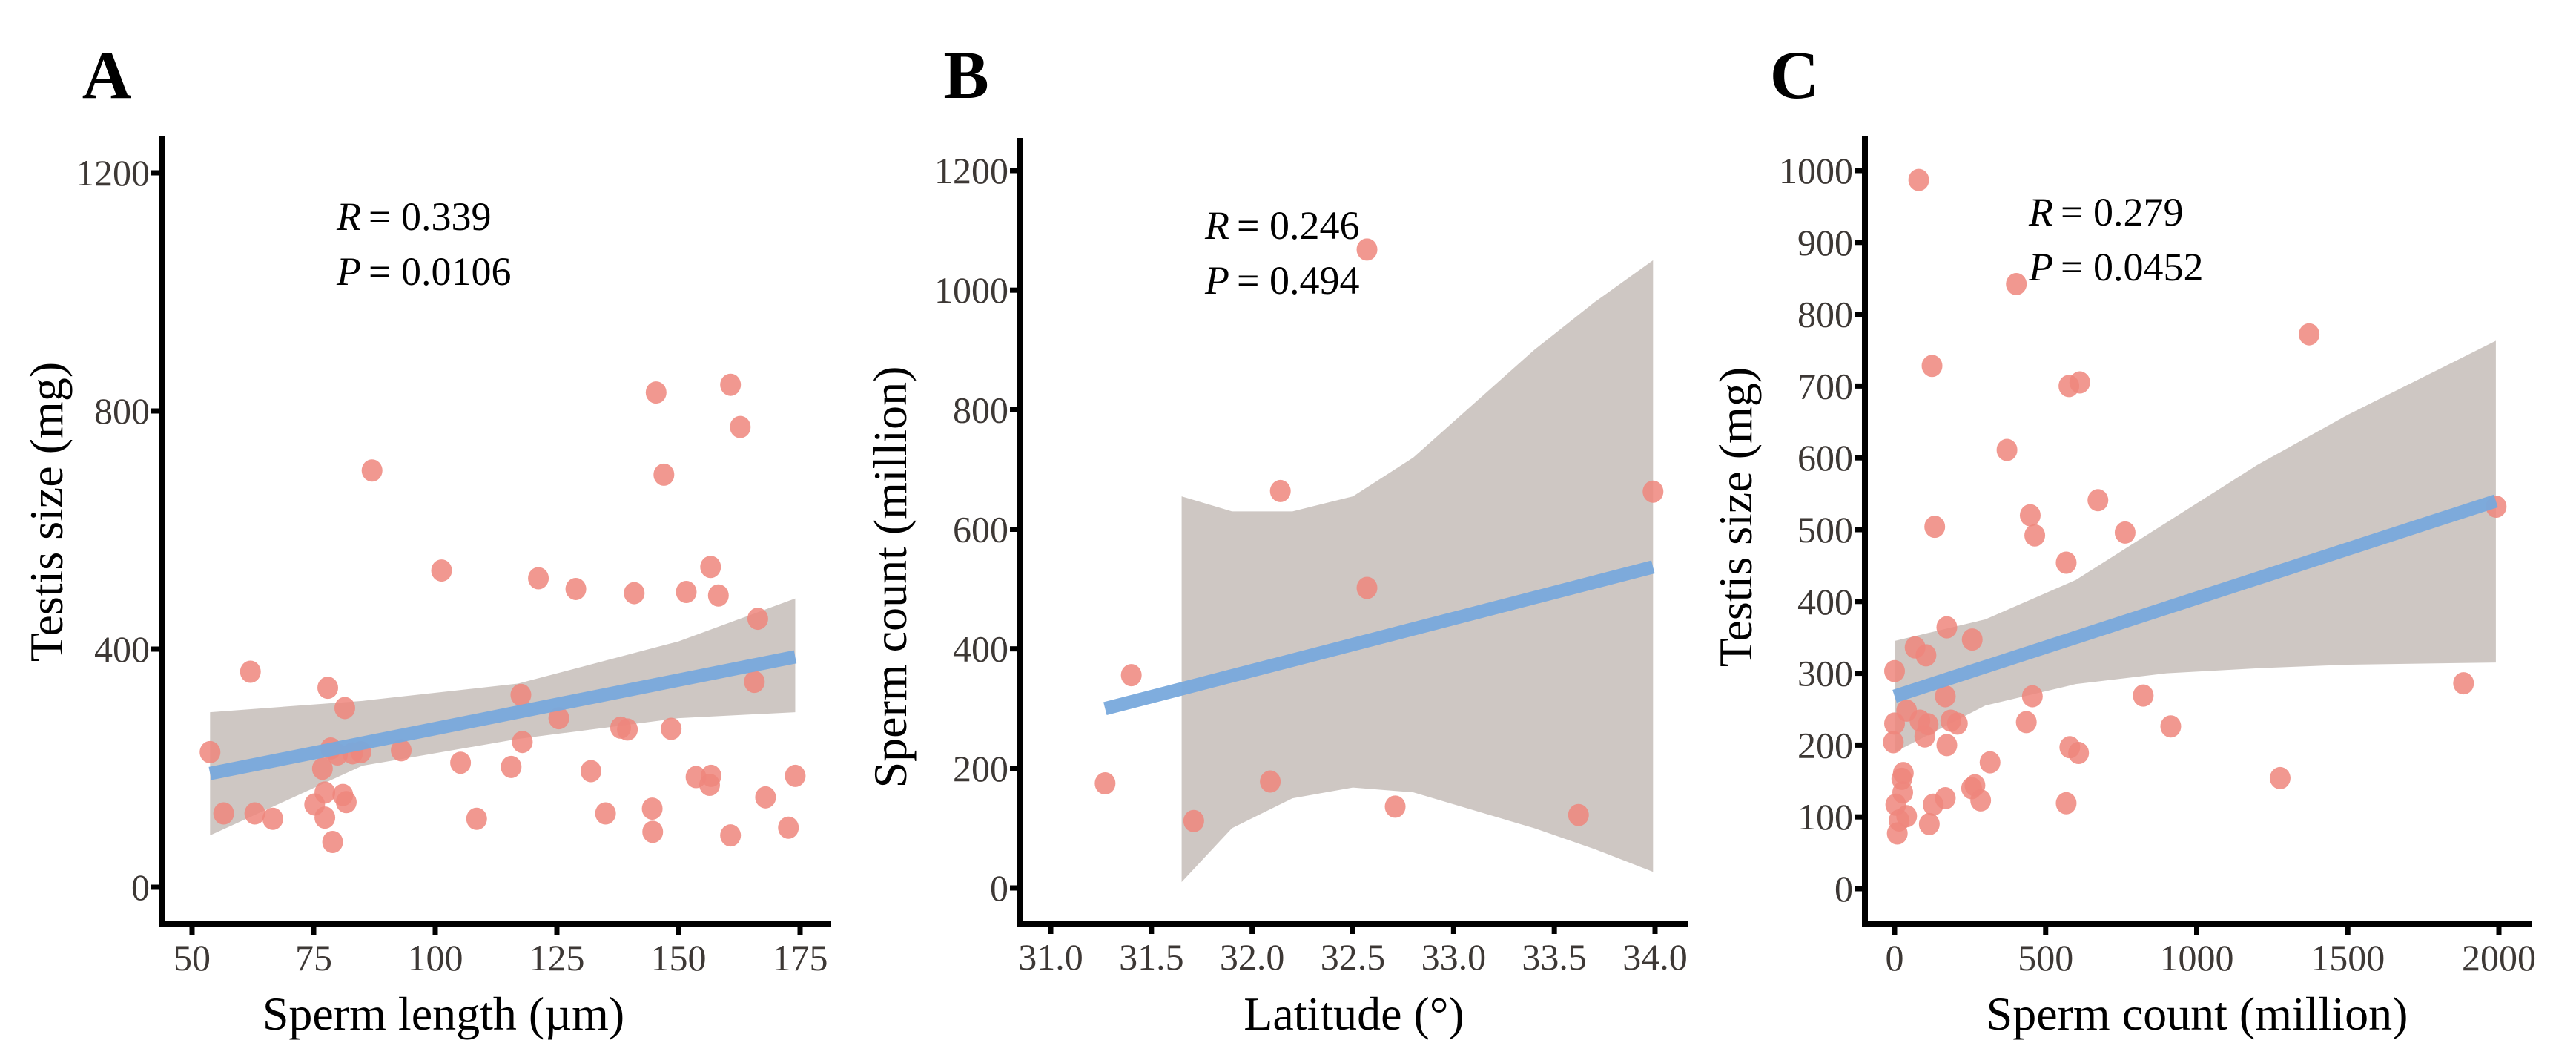  I want to click on y-tick-label: 200, so click(980, 768).